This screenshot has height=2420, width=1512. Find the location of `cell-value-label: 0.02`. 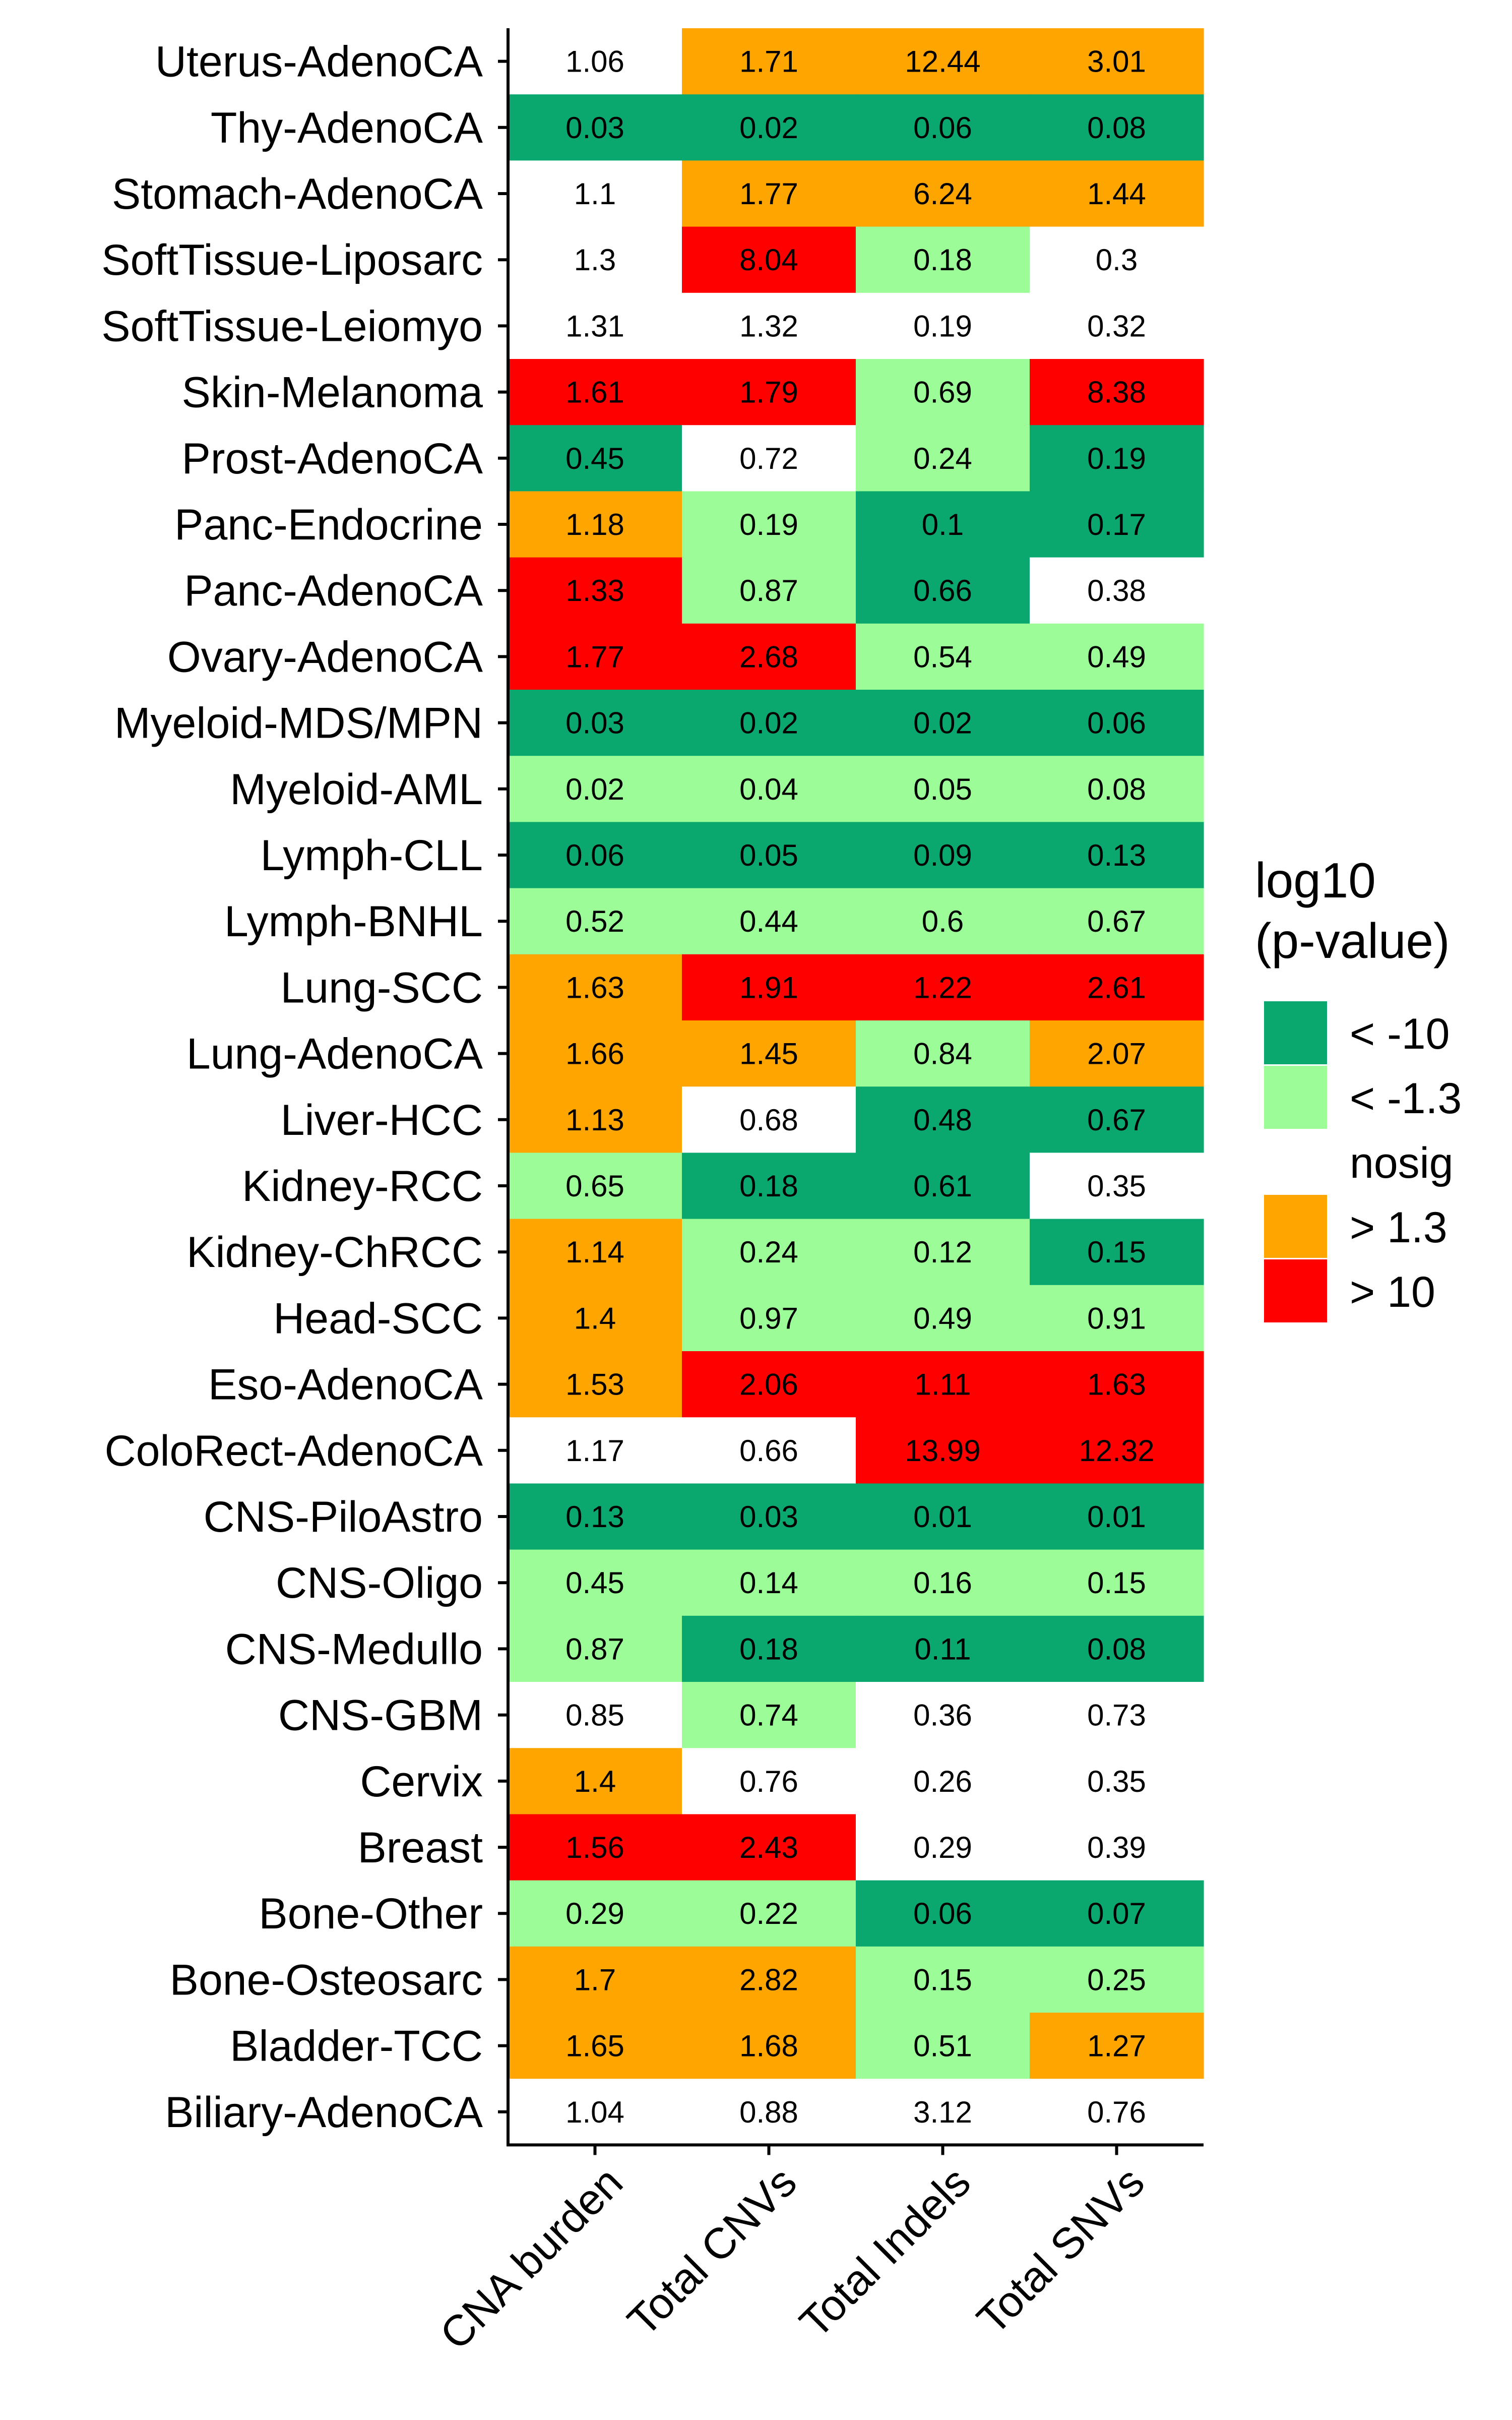

cell-value-label: 0.02 is located at coordinates (768, 128).